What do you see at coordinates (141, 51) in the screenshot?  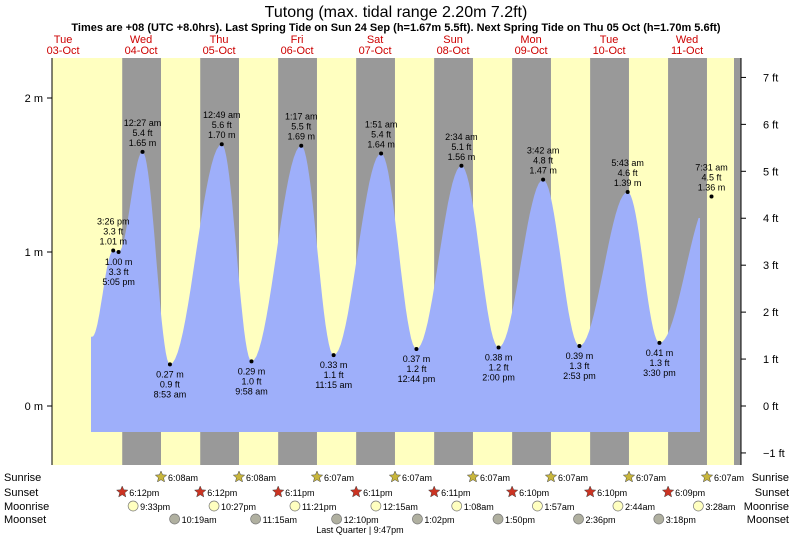 I see `day-label-date: 04-Oct` at bounding box center [141, 51].